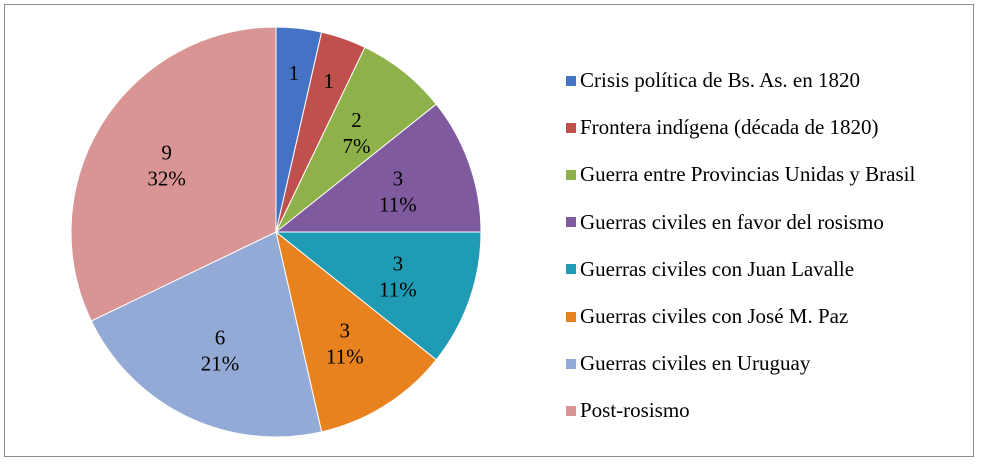  What do you see at coordinates (220, 363) in the screenshot?
I see `percent-label: 21%` at bounding box center [220, 363].